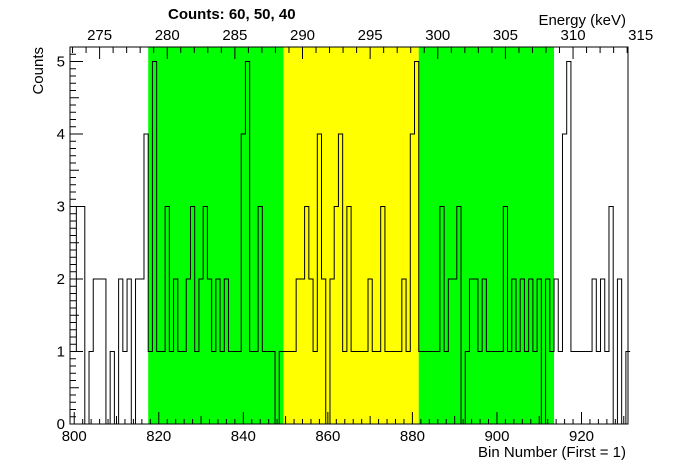 The height and width of the screenshot is (472, 696). What do you see at coordinates (370, 35) in the screenshot?
I see `top-tick-label: 295` at bounding box center [370, 35].